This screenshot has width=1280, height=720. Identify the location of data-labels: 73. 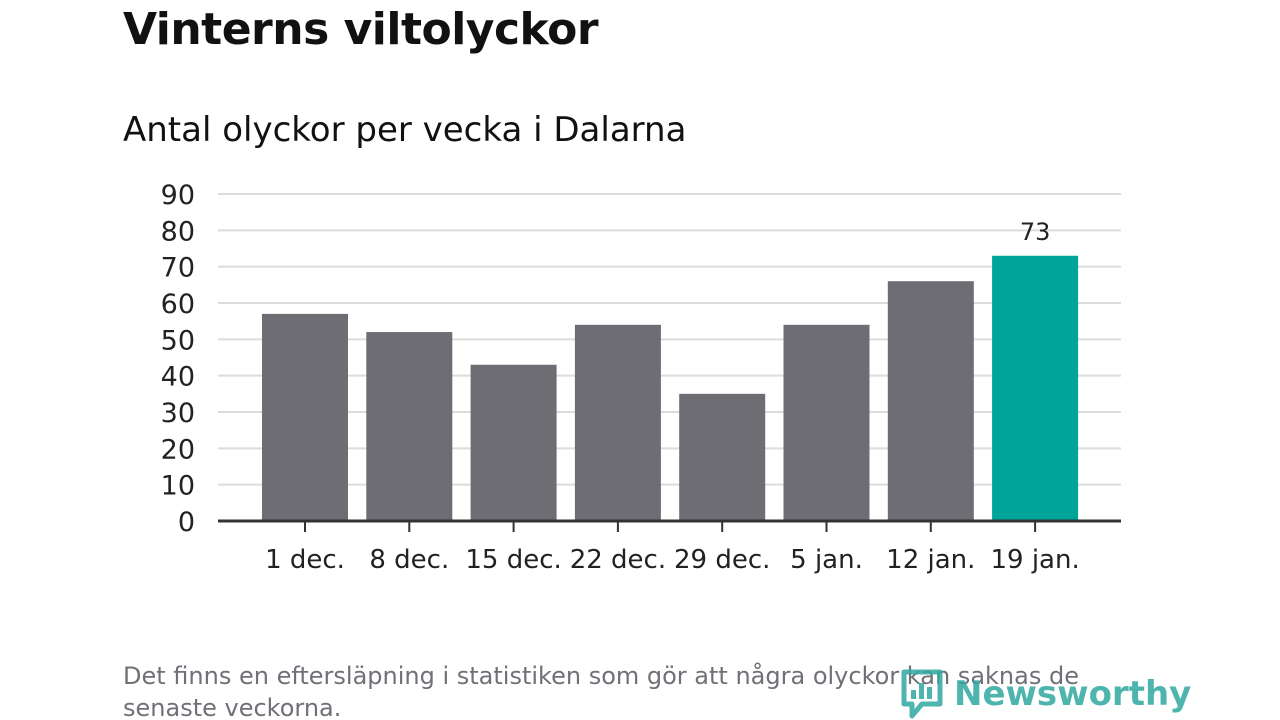
(1035, 232).